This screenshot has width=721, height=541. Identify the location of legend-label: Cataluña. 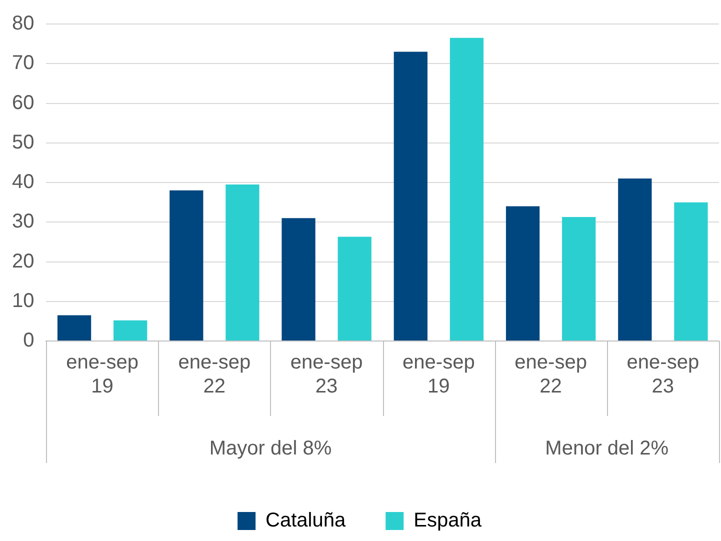
(306, 521).